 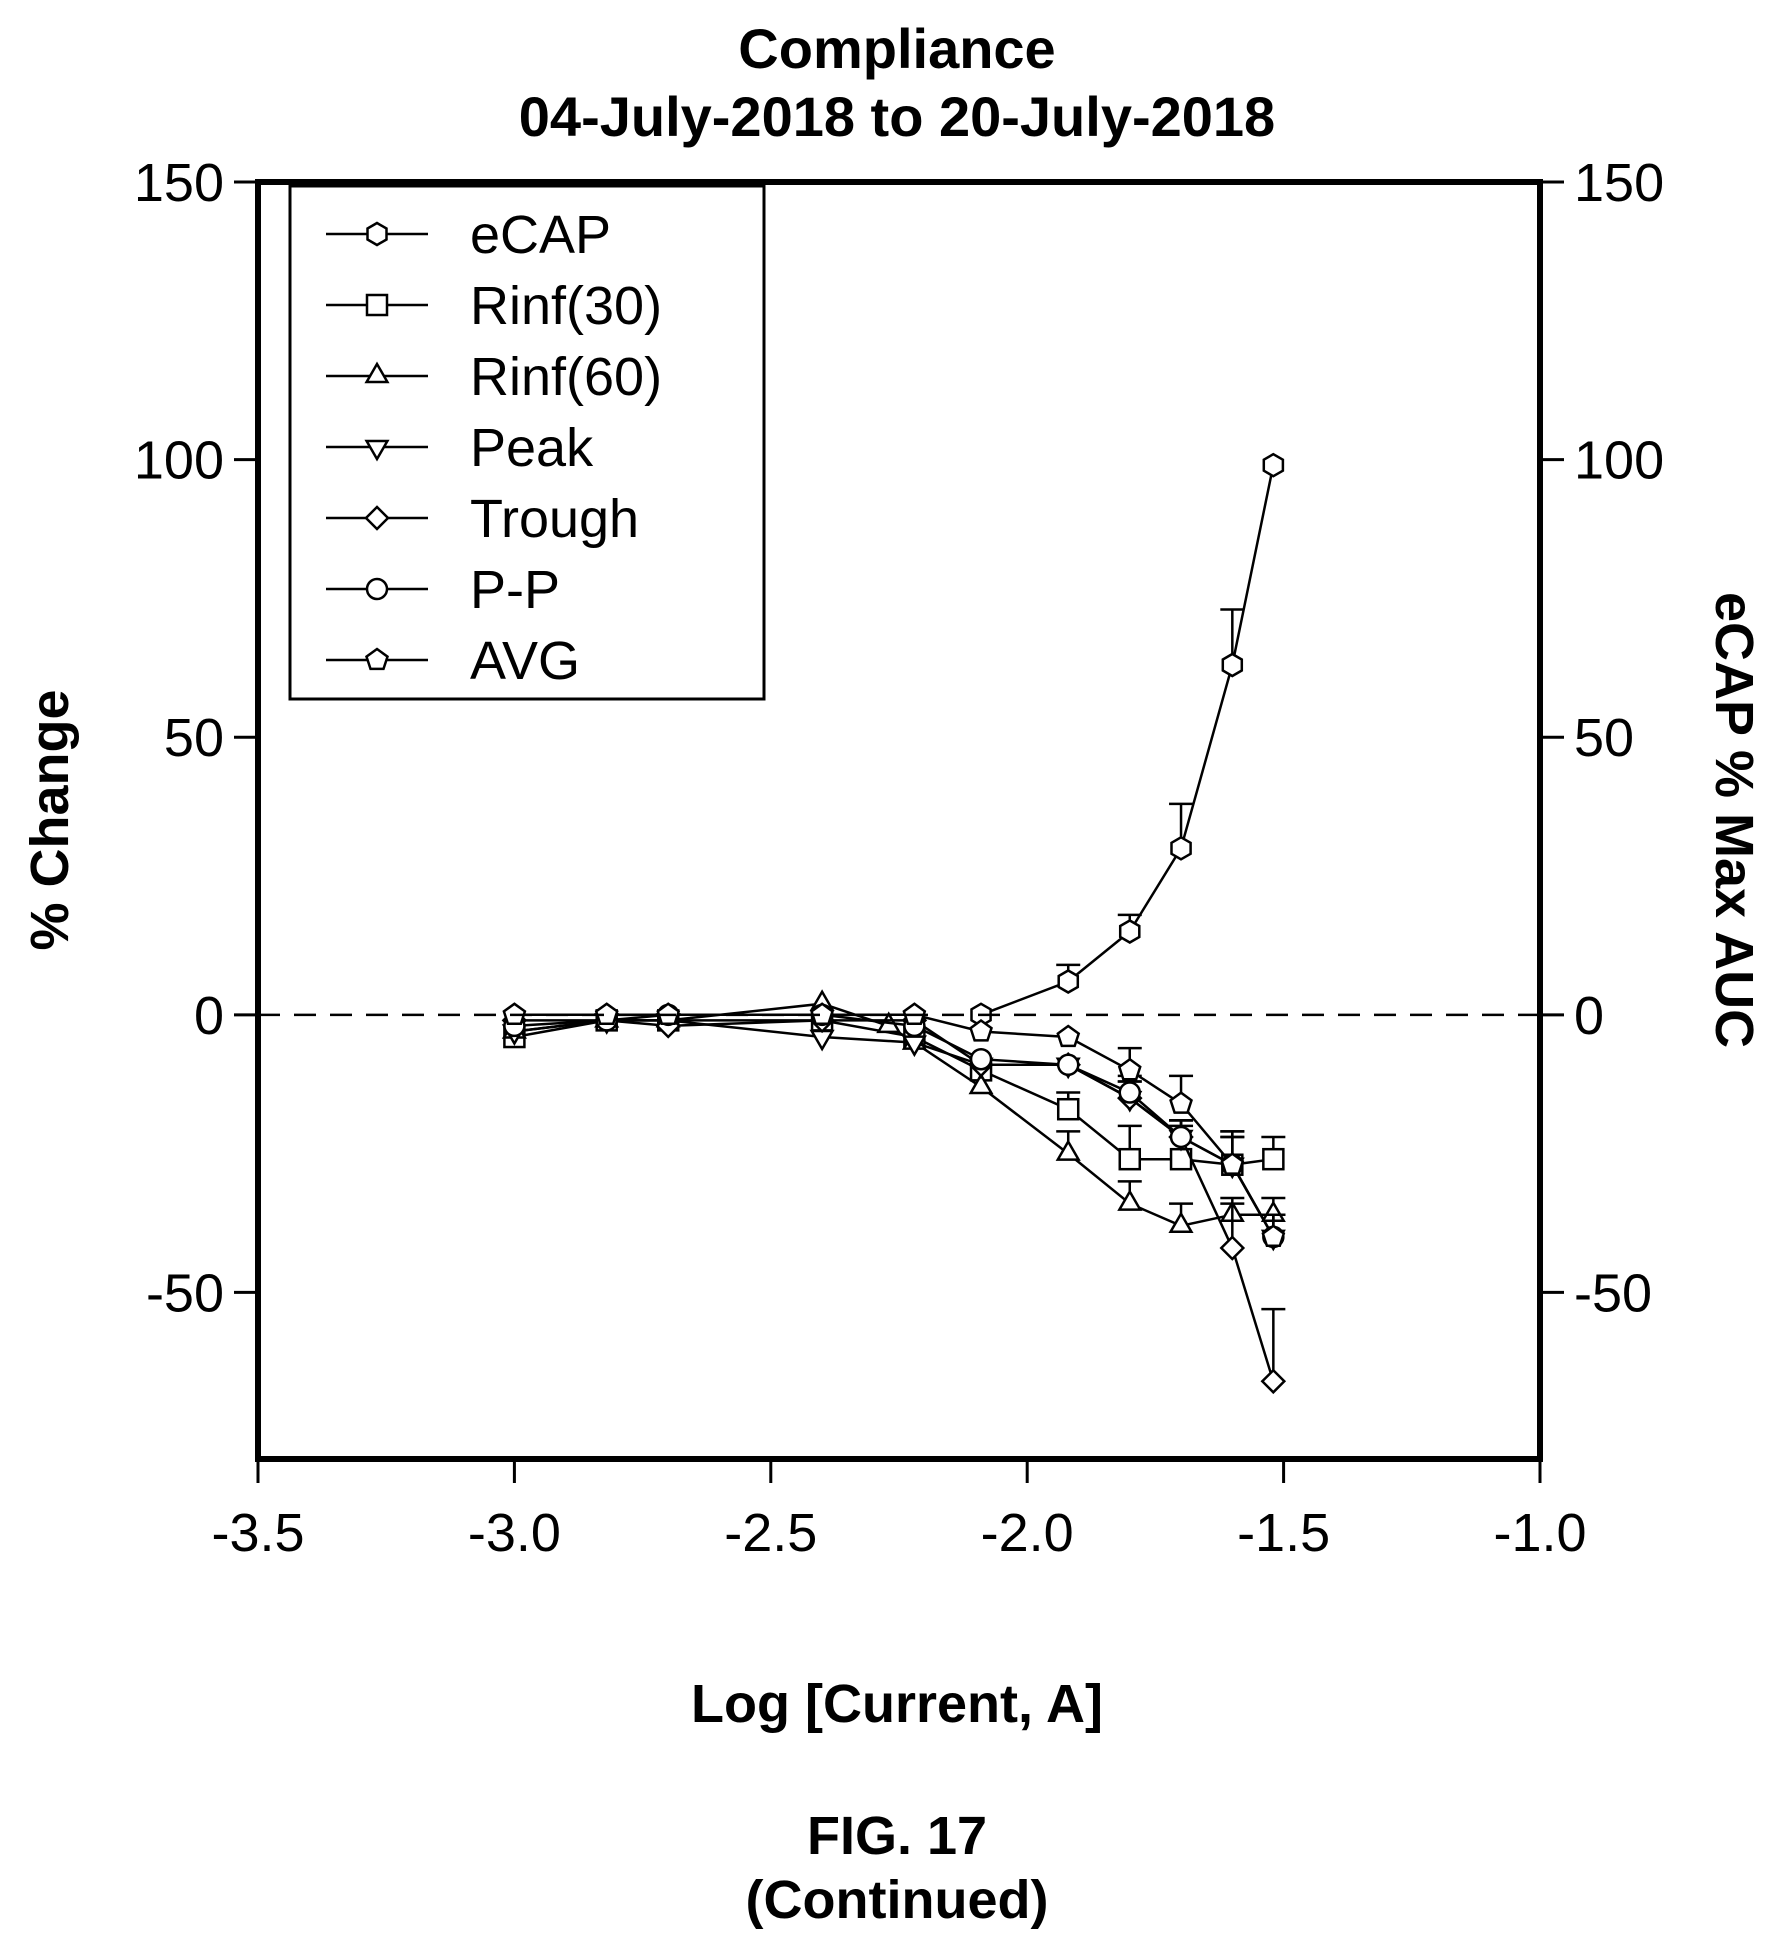 What do you see at coordinates (1619, 183) in the screenshot?
I see `y-tick-label-right: 150` at bounding box center [1619, 183].